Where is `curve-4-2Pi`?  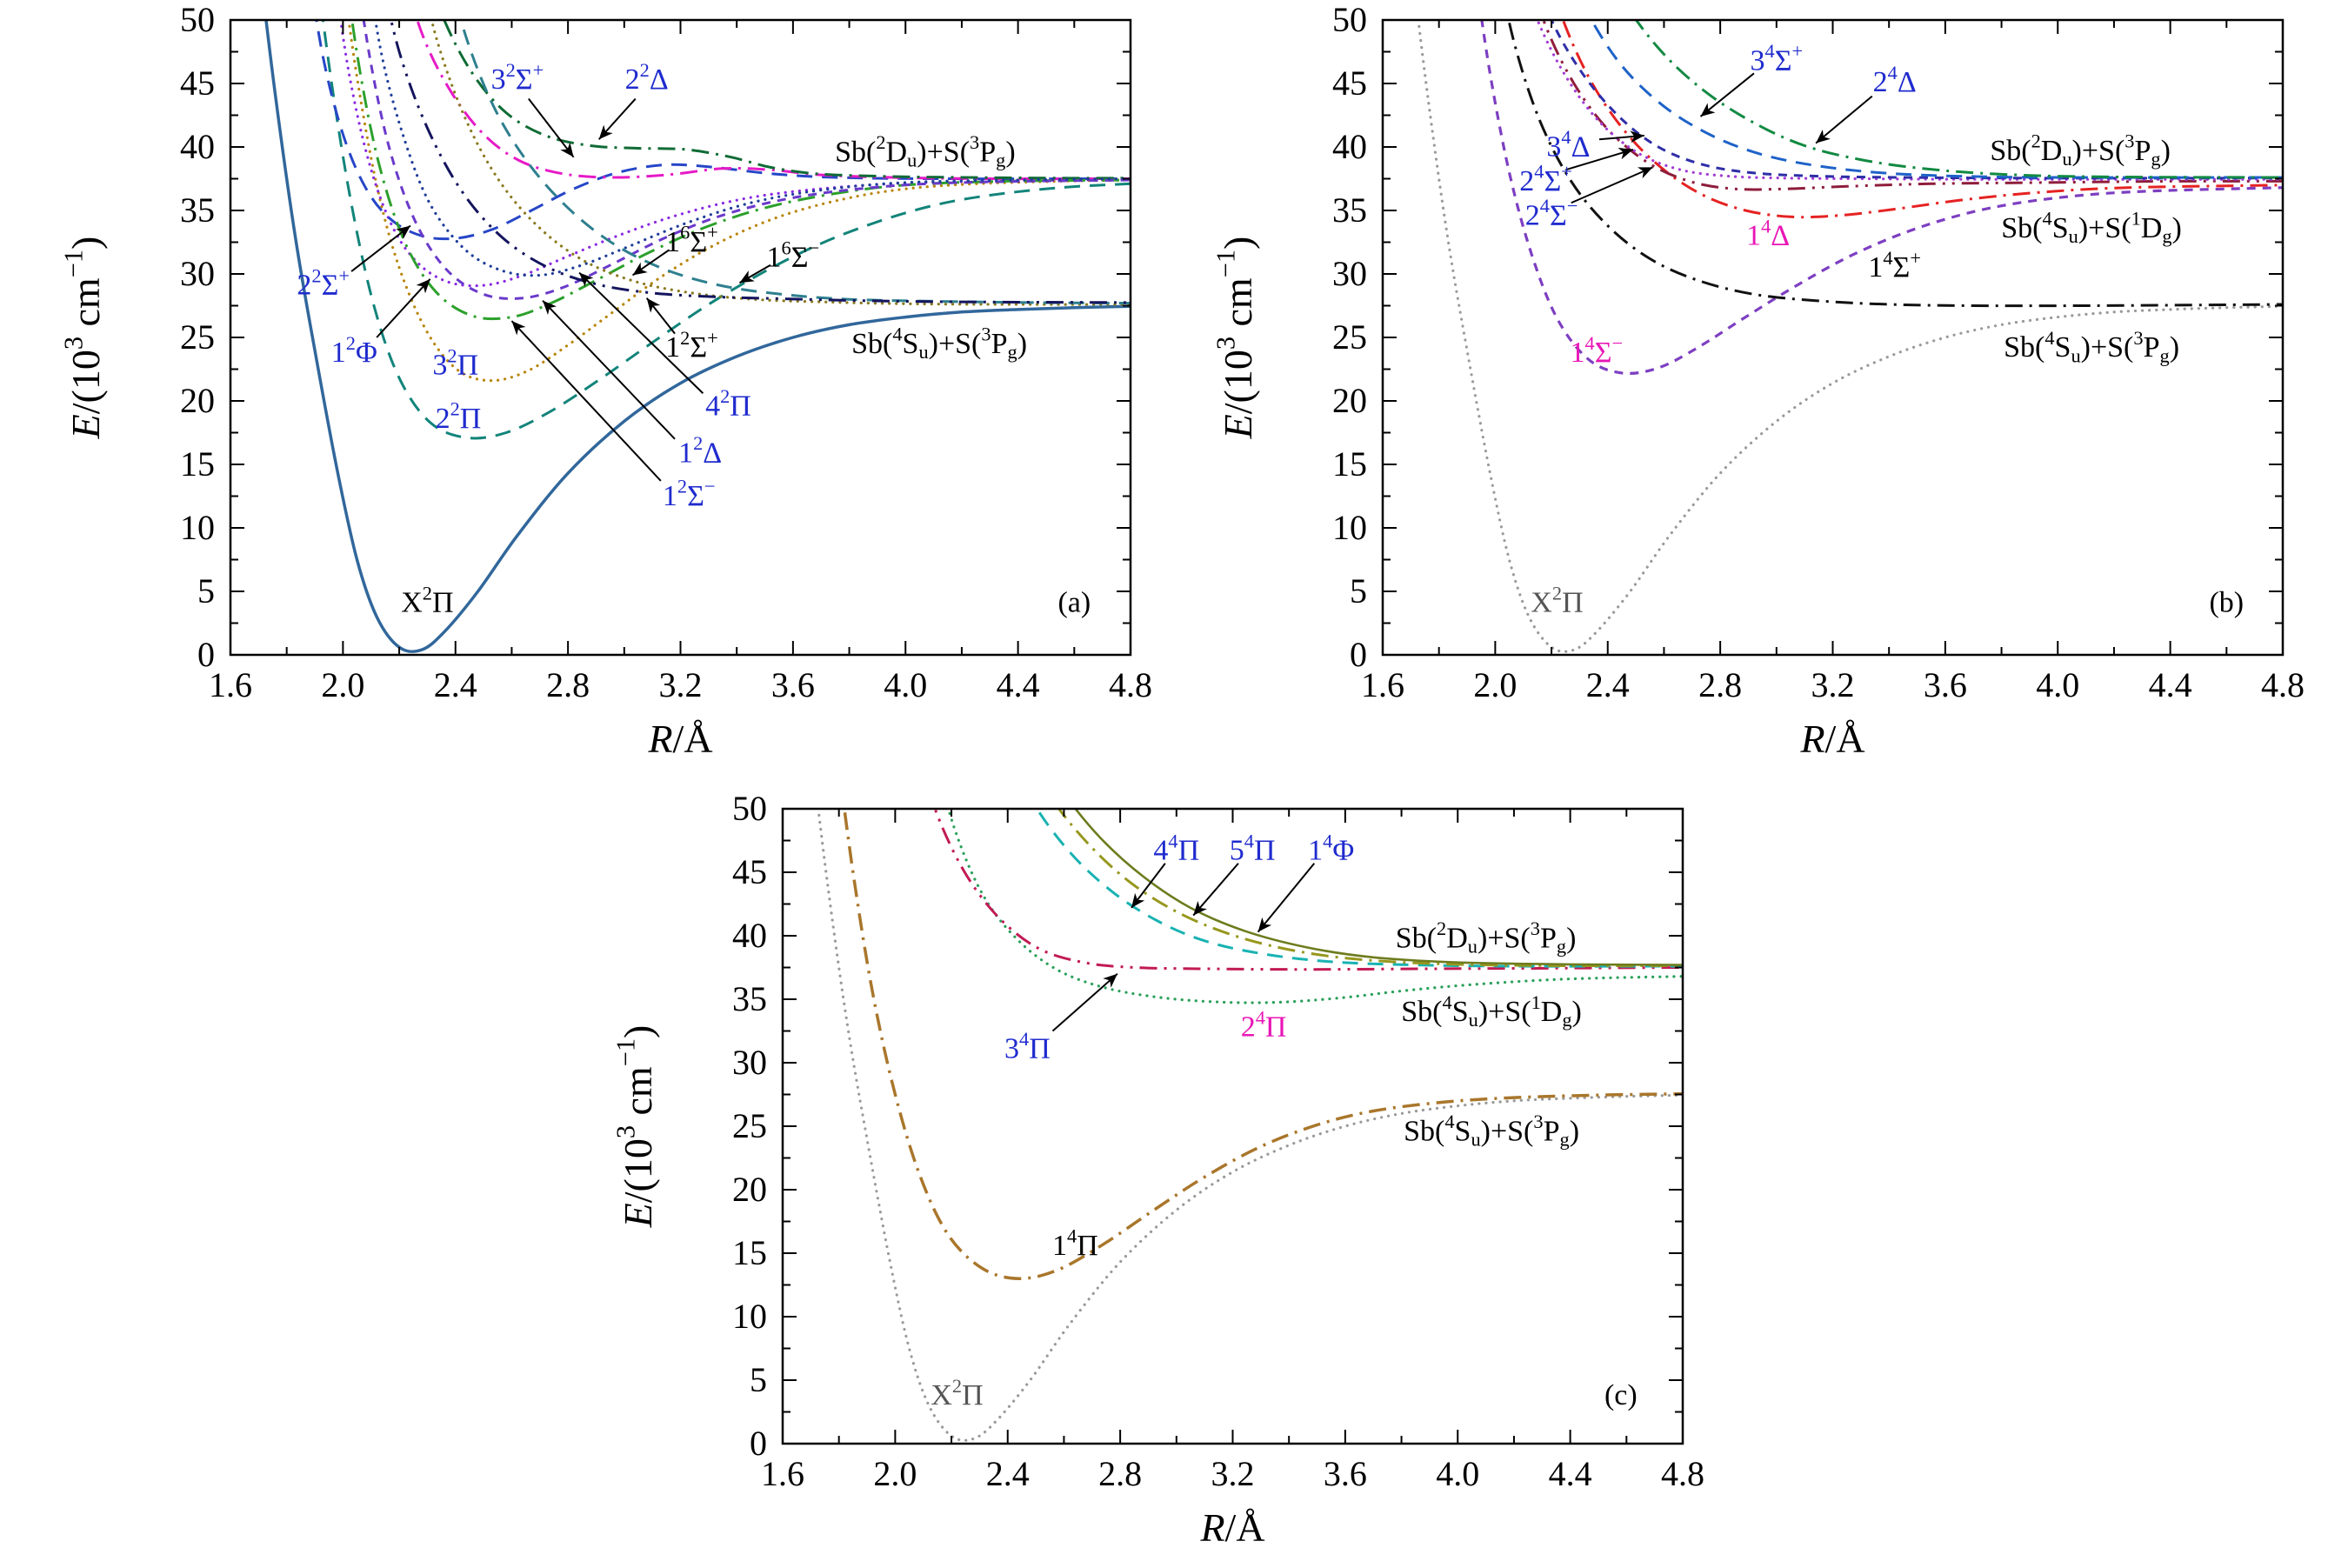 curve-4-2Pi is located at coordinates (752, 148).